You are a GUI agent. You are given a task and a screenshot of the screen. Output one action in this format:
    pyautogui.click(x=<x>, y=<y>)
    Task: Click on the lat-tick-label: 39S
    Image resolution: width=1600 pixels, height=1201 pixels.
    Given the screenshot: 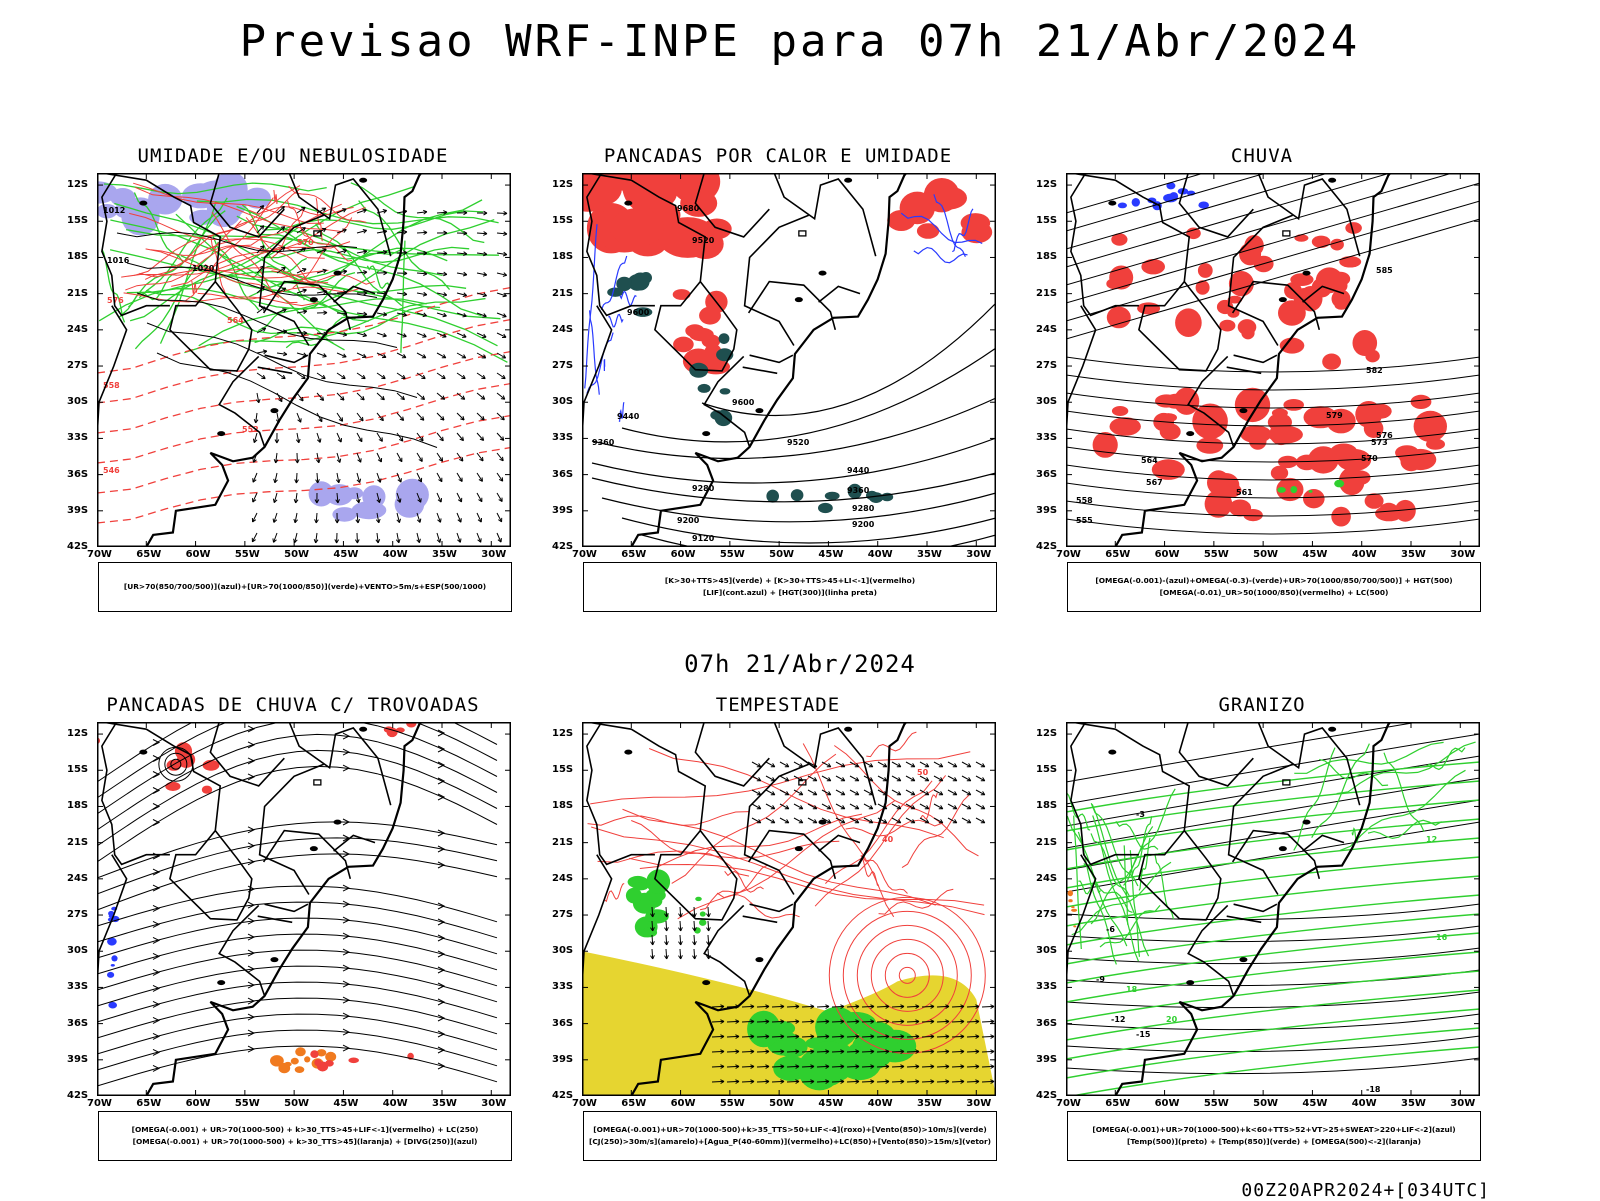 What is the action you would take?
    pyautogui.click(x=77, y=1059)
    